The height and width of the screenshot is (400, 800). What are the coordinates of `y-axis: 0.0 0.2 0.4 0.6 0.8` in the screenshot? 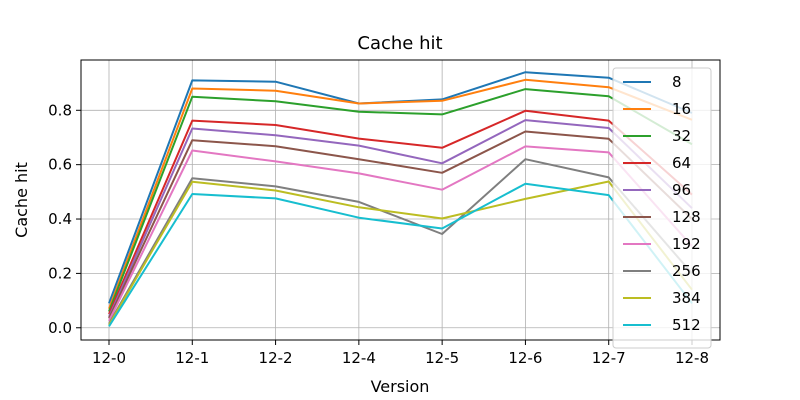 It's located at (64, 219).